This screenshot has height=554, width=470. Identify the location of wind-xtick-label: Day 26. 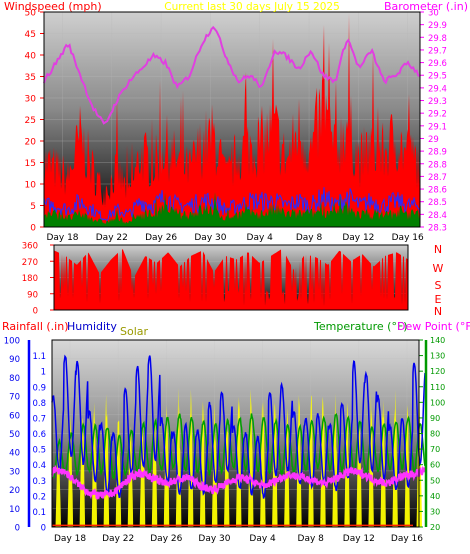
(161, 238).